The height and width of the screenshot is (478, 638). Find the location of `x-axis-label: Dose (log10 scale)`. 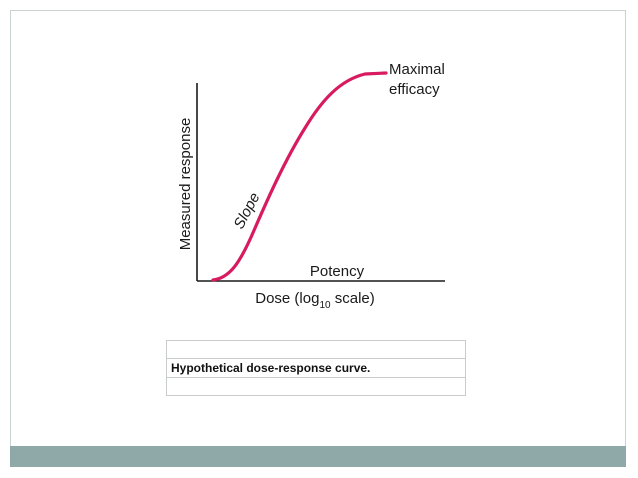

x-axis-label: Dose (log10 scale) is located at coordinates (315, 300).